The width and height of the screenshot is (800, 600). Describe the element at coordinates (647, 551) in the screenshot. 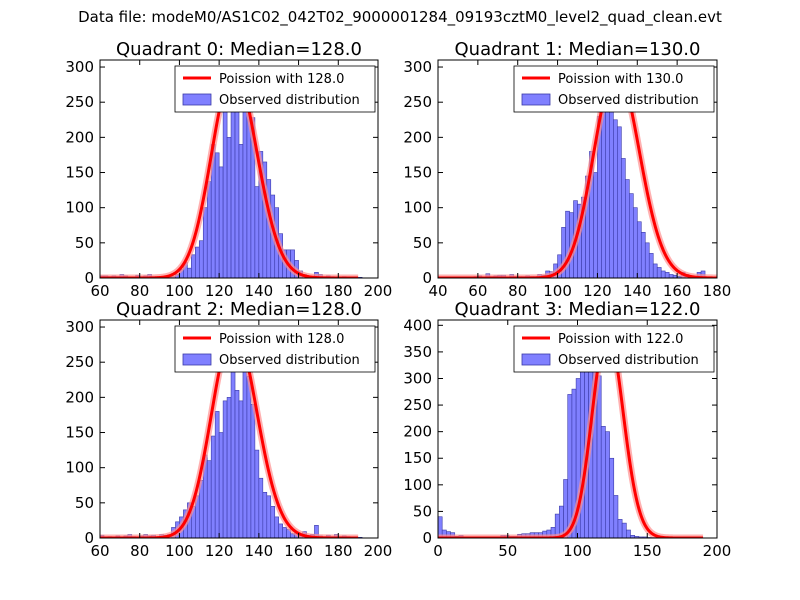

I see `q3-xtick-label: 150` at that location.